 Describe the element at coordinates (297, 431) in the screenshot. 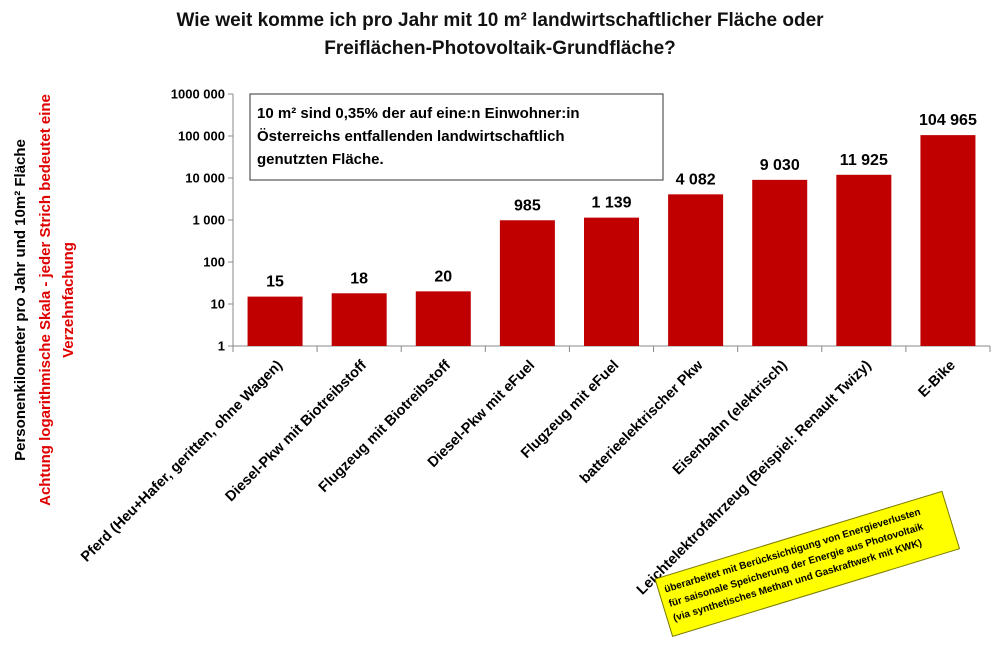

I see `x-tick-label: Diesel-Pkw mit Biotreibstoff` at that location.